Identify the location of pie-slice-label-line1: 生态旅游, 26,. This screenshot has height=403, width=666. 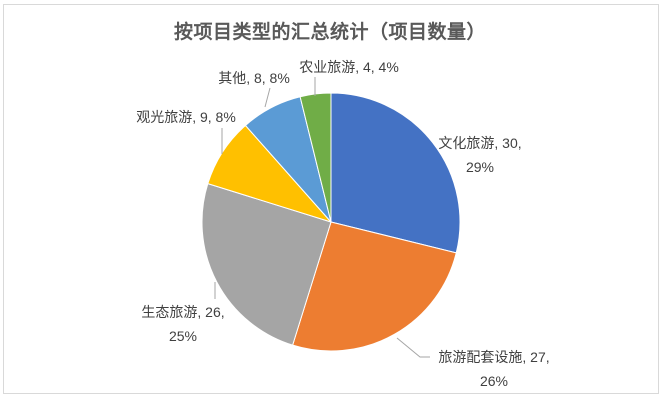
(183, 312).